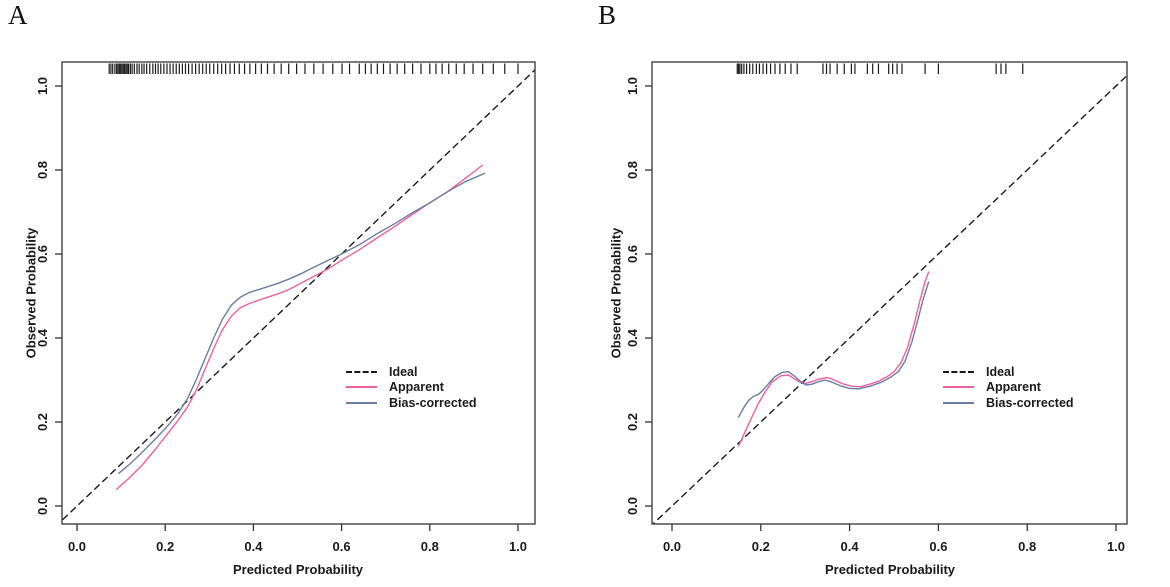 The width and height of the screenshot is (1170, 587). Describe the element at coordinates (298, 569) in the screenshot. I see `panel-a-x-axis-title: Predicted Probability` at that location.